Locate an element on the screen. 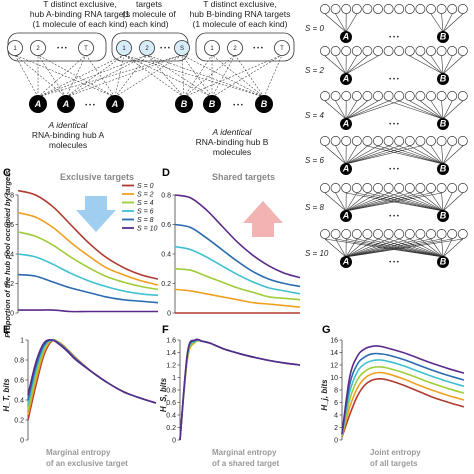 Image resolution: width=474 pixels, height=474 pixels. y-tick-label: 16 is located at coordinates (334, 340).